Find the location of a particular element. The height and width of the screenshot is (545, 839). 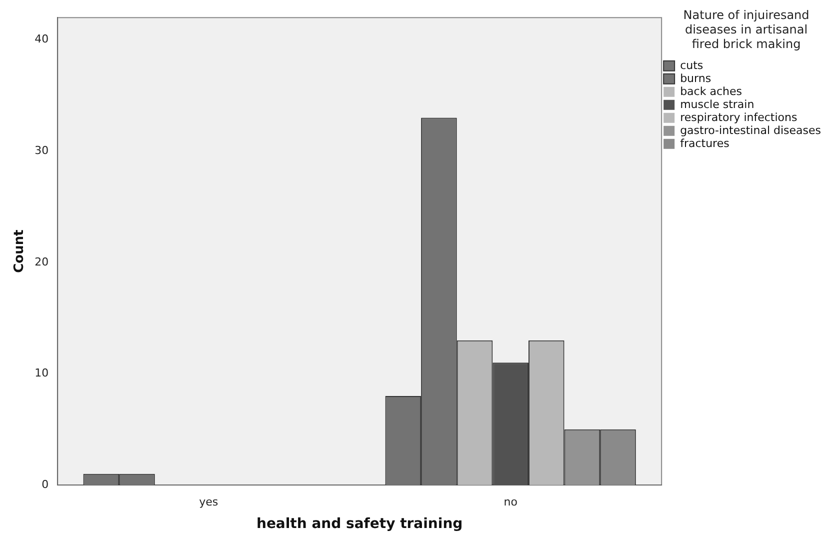

y-tick-label: 0 is located at coordinates (45, 484).